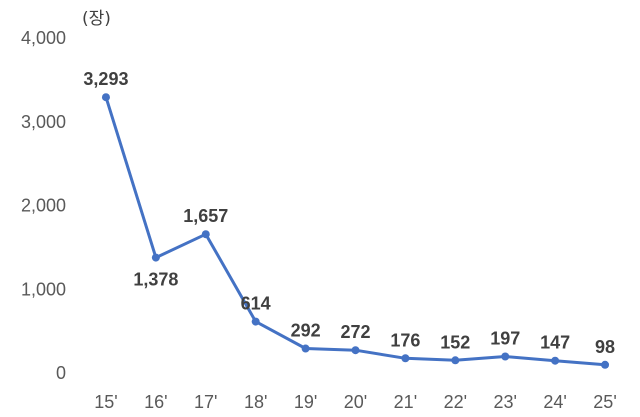 This screenshot has width=640, height=417. I want to click on data-label: 3,293, so click(105, 79).